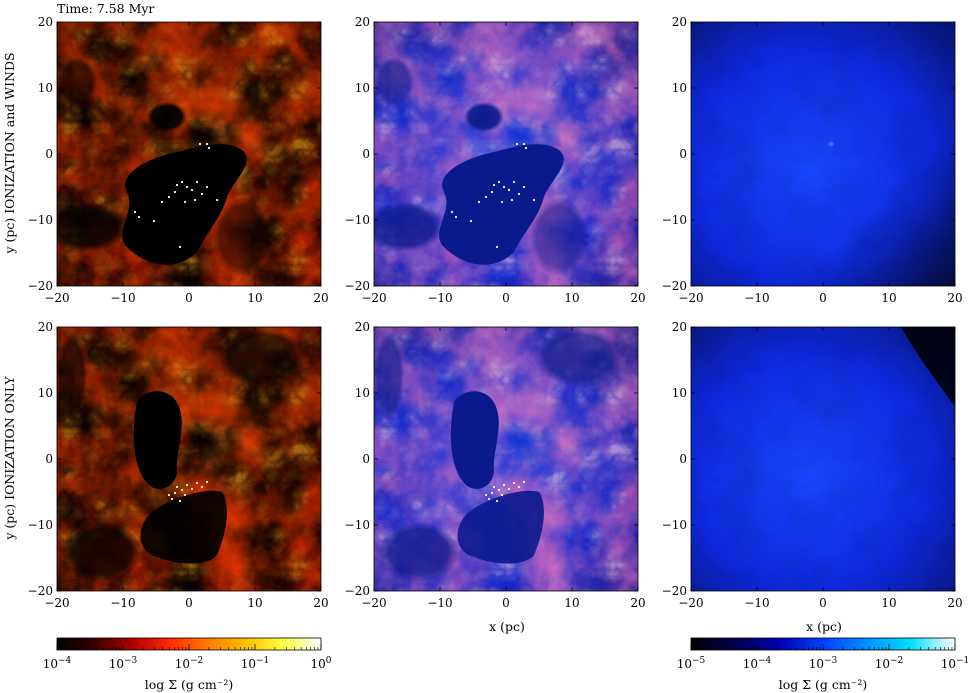 The width and height of the screenshot is (975, 693). Describe the element at coordinates (320, 663) in the screenshot. I see `colorbar-tick-label: 10⁰` at that location.